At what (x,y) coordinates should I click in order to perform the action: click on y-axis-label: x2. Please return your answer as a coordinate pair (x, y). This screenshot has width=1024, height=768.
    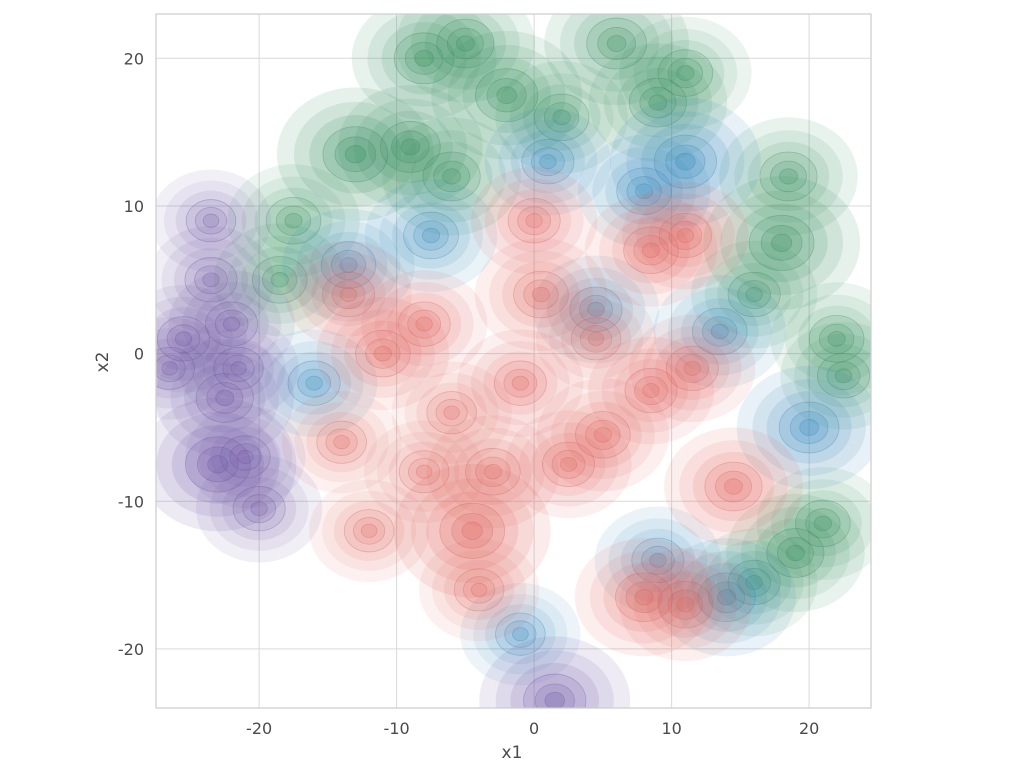
    Looking at the image, I should click on (103, 362).